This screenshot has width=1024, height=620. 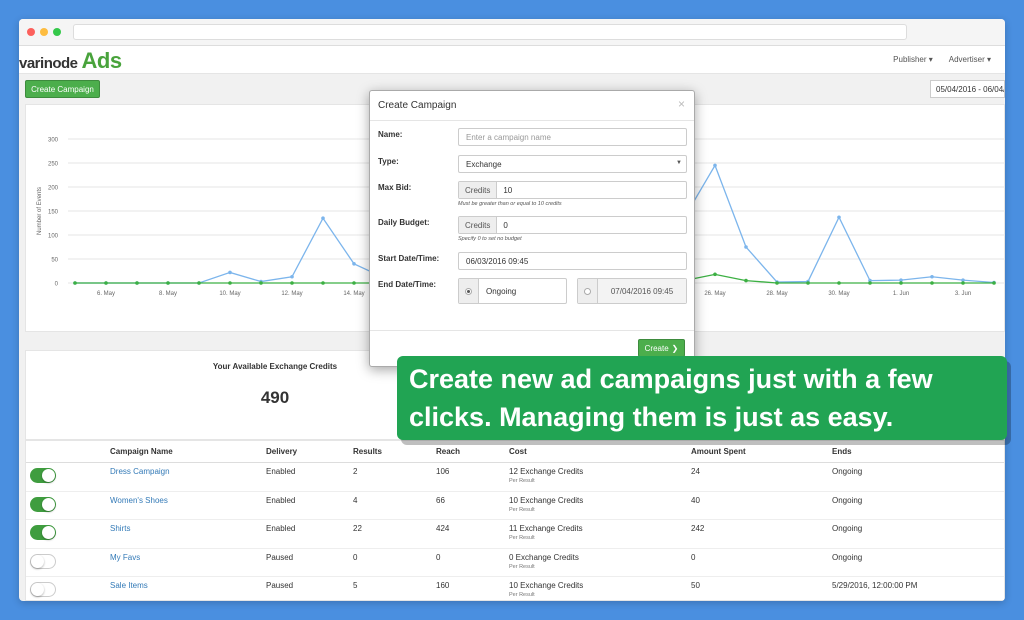 What do you see at coordinates (468, 291) in the screenshot?
I see `radio-selected-icon` at bounding box center [468, 291].